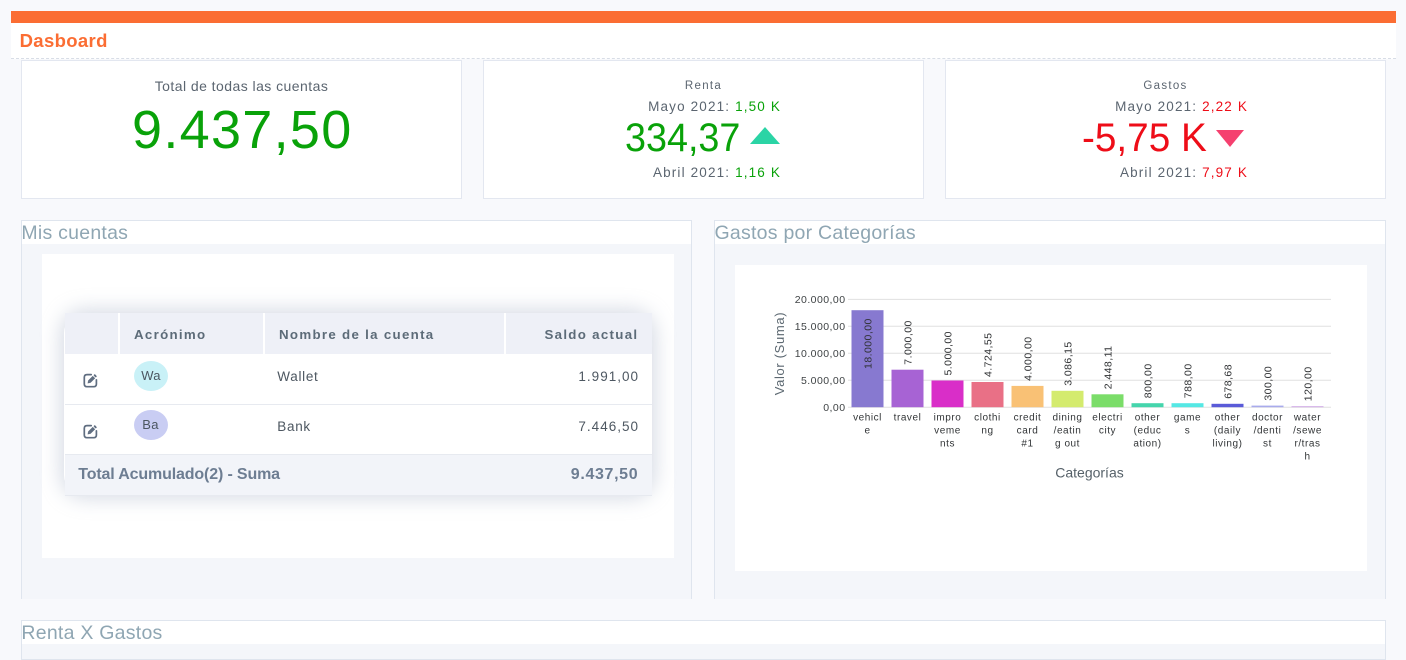  Describe the element at coordinates (1308, 383) in the screenshot. I see `svg-text: 120,00` at that location.